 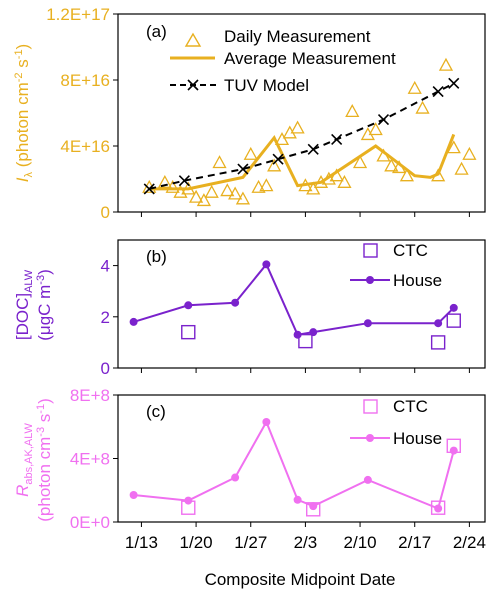 I want to click on legend-marker-ctc-b, so click(x=370, y=250).